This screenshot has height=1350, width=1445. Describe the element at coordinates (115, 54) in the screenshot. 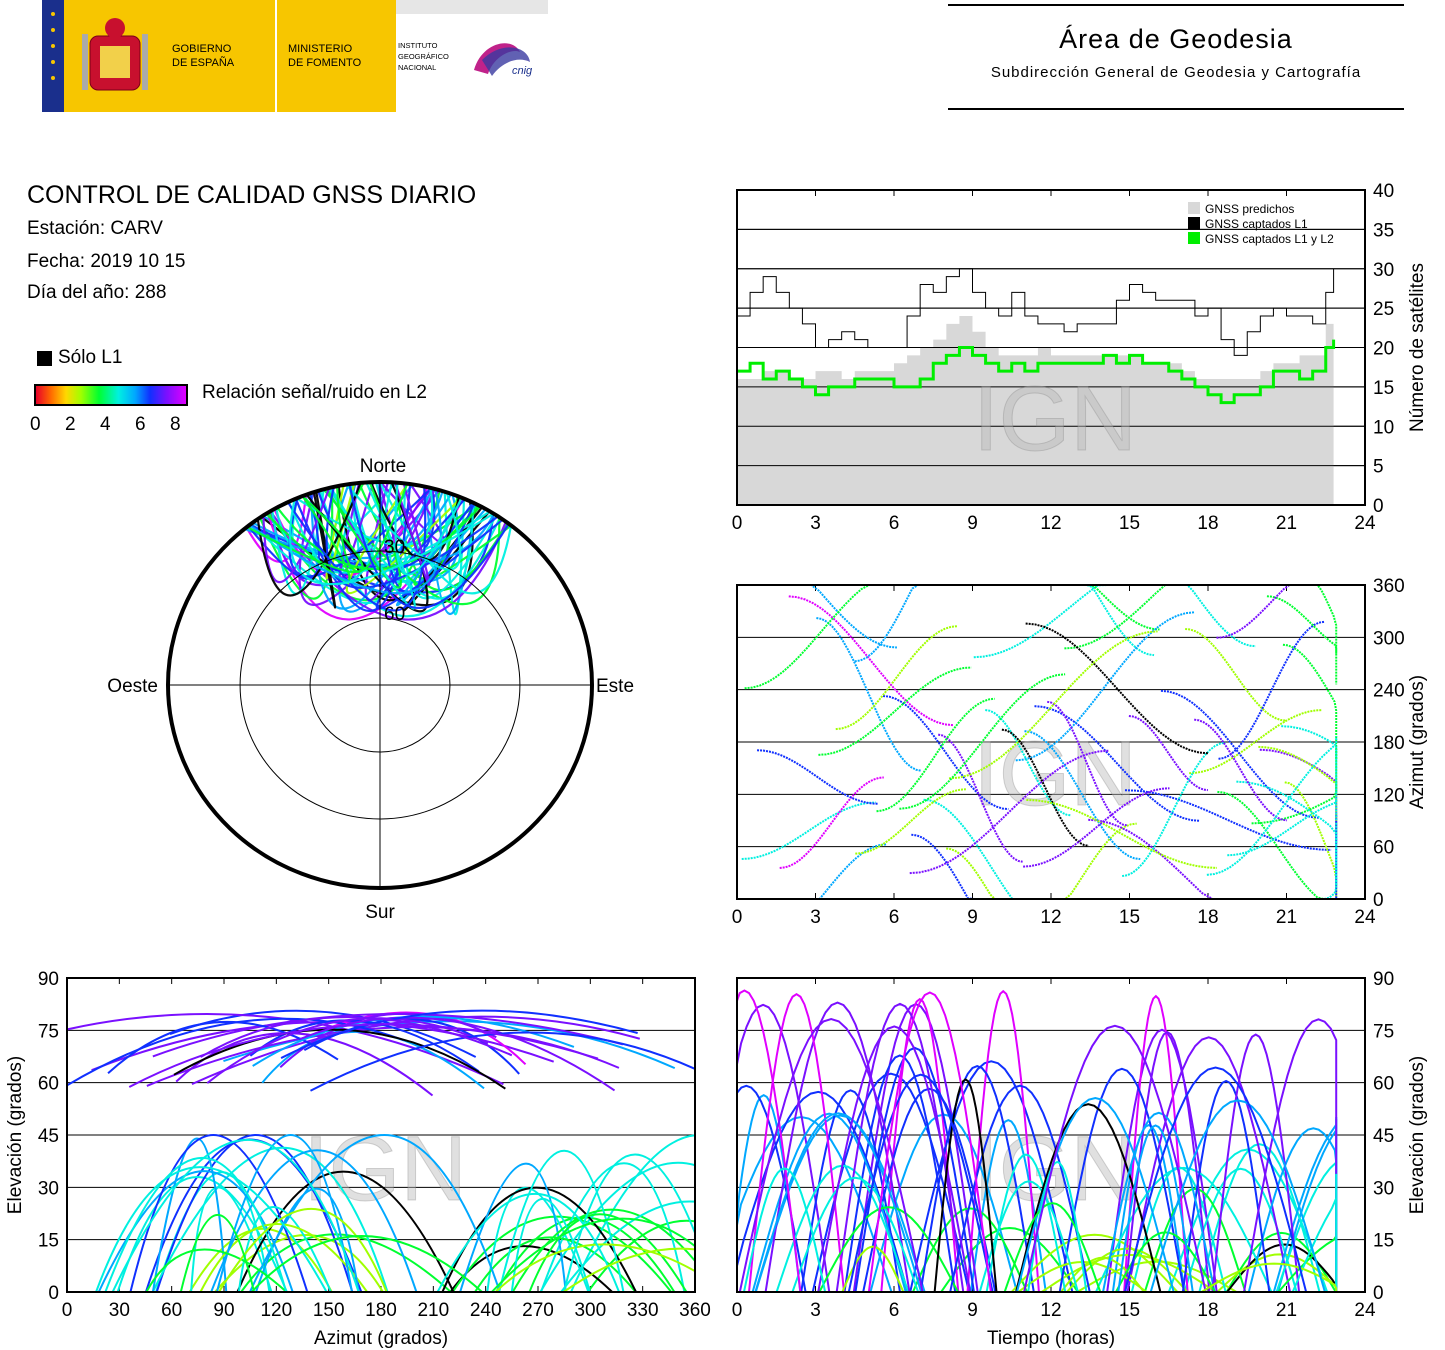

I see `coat-of-arms-icon` at that location.